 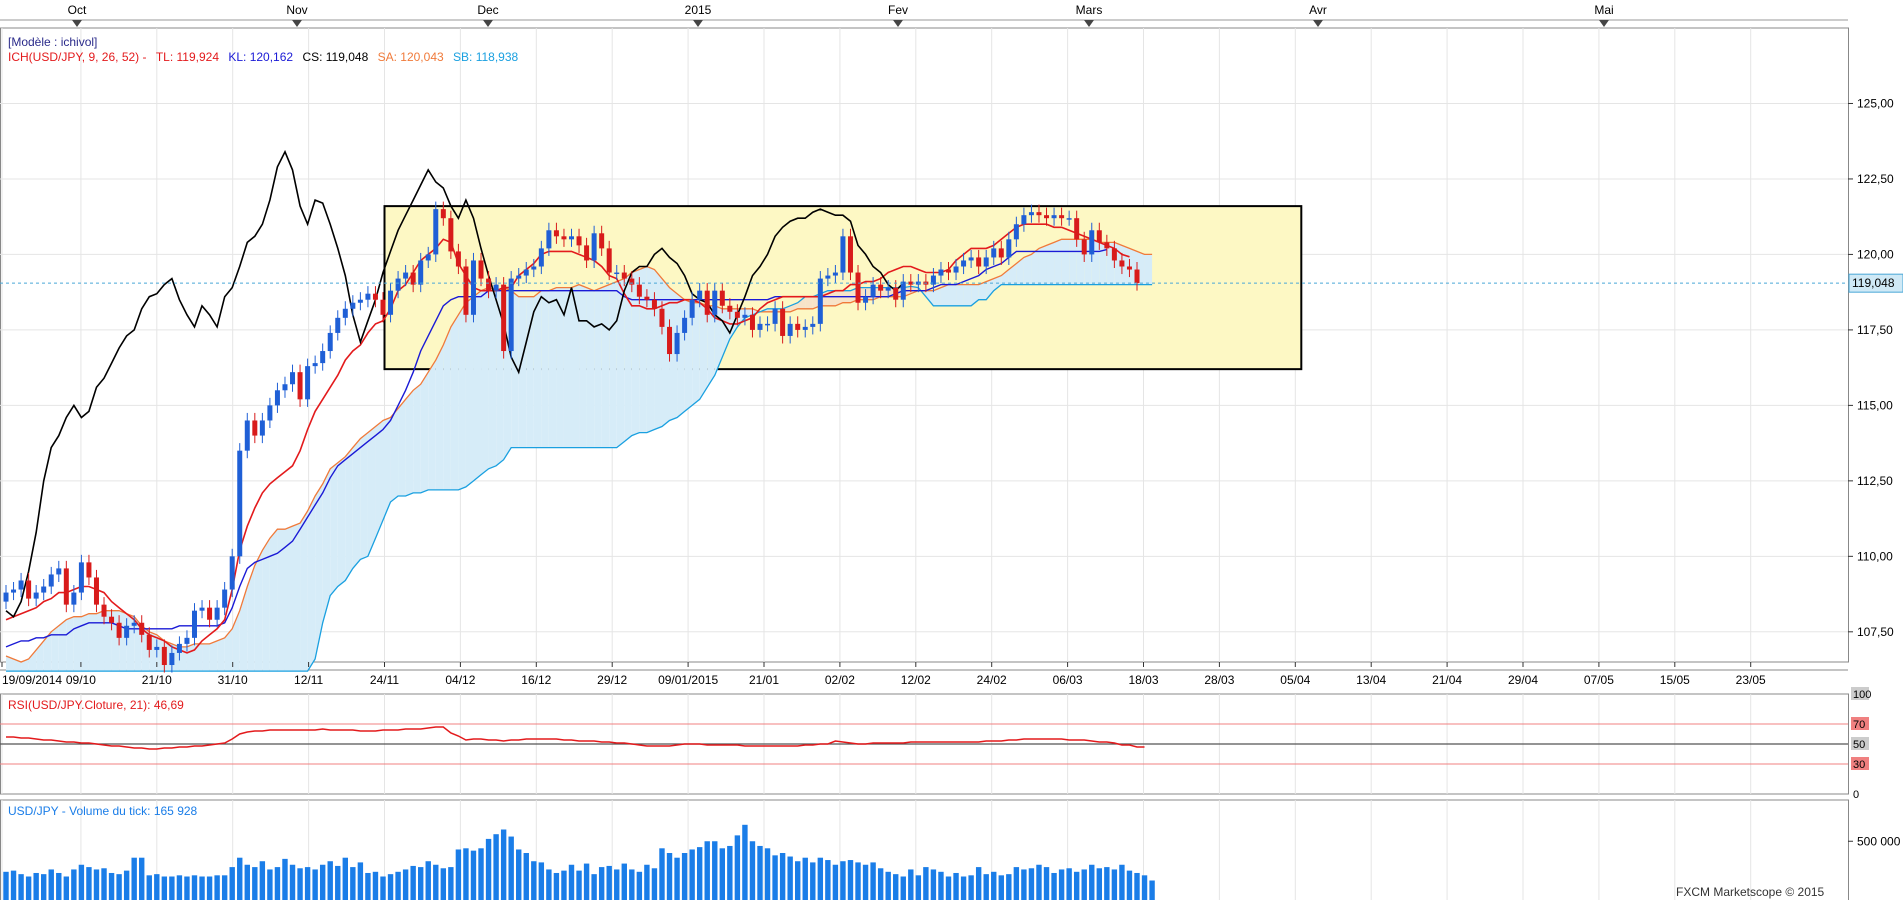 I want to click on y-tick-label-3: 115,00, so click(x=1875, y=405).